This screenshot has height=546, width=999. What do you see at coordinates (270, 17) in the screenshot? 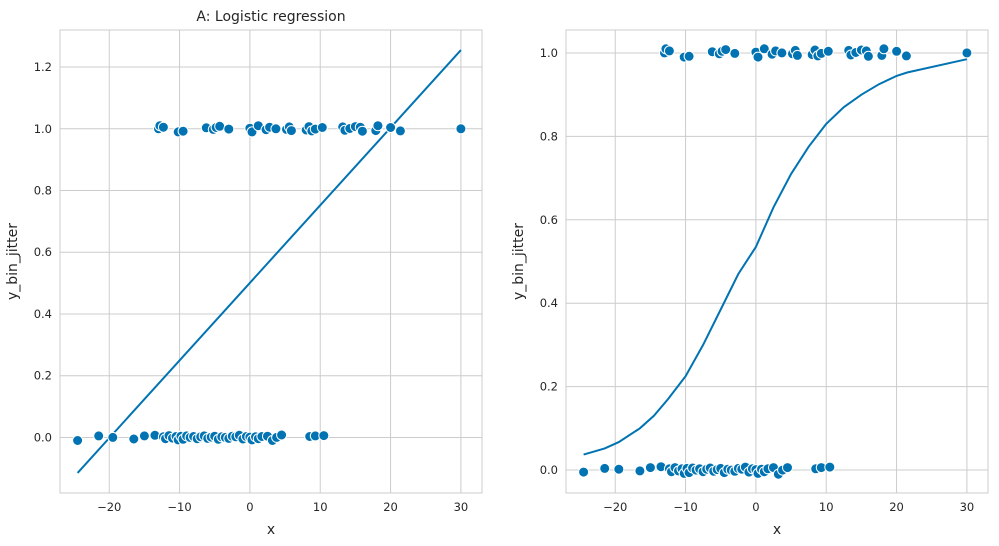
I see `chart-title: A: Logistic regression` at bounding box center [270, 17].